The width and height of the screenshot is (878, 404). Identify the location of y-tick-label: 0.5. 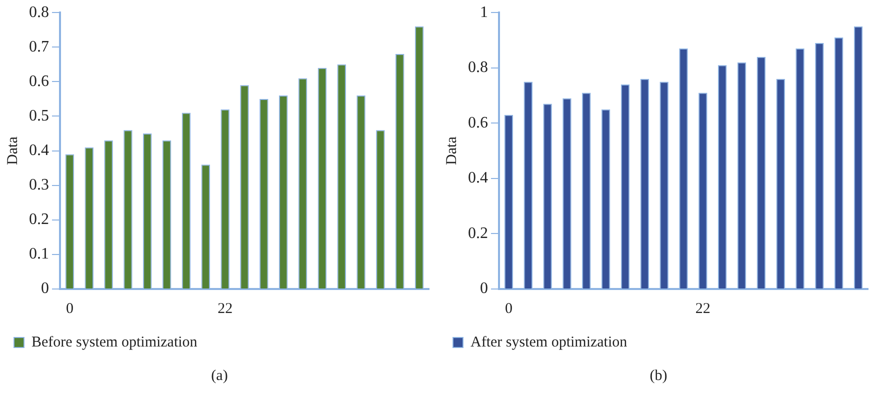
(39, 115).